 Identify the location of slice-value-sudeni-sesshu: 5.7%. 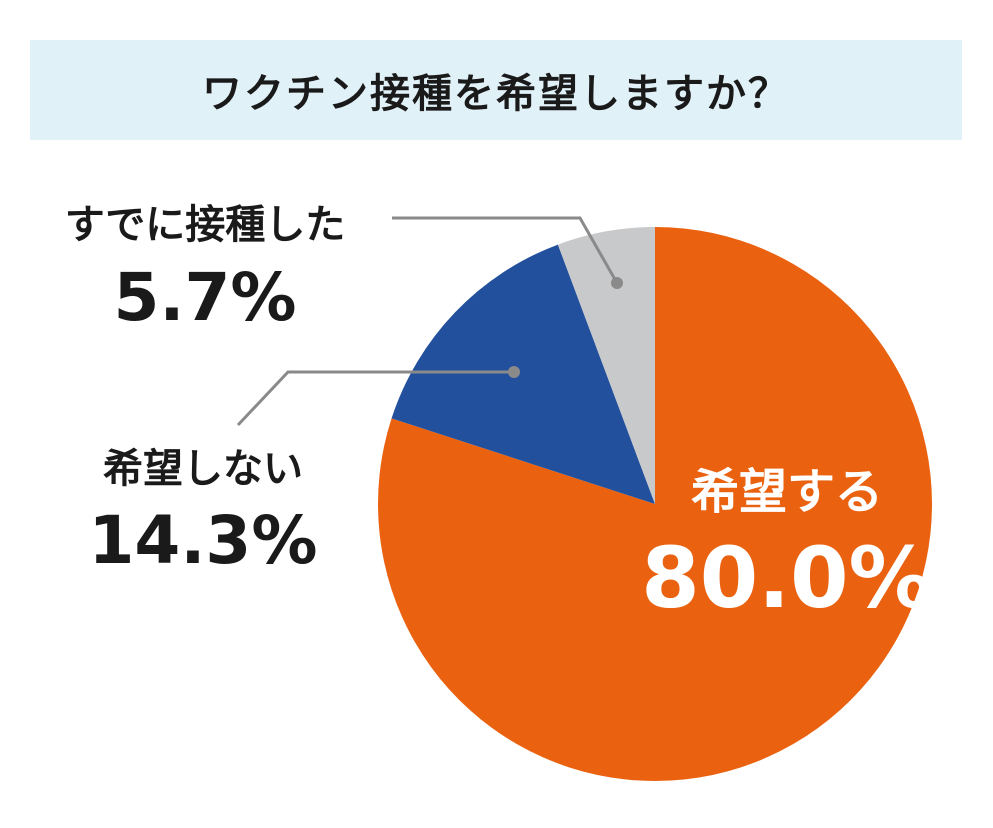
(204, 297).